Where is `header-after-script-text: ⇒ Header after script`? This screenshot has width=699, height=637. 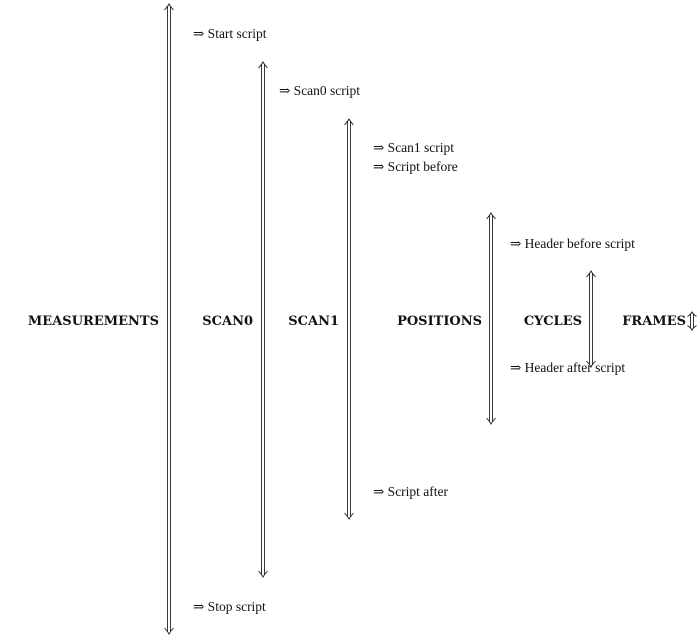
header-after-script-text: ⇒ Header after script is located at coordinates (567, 367).